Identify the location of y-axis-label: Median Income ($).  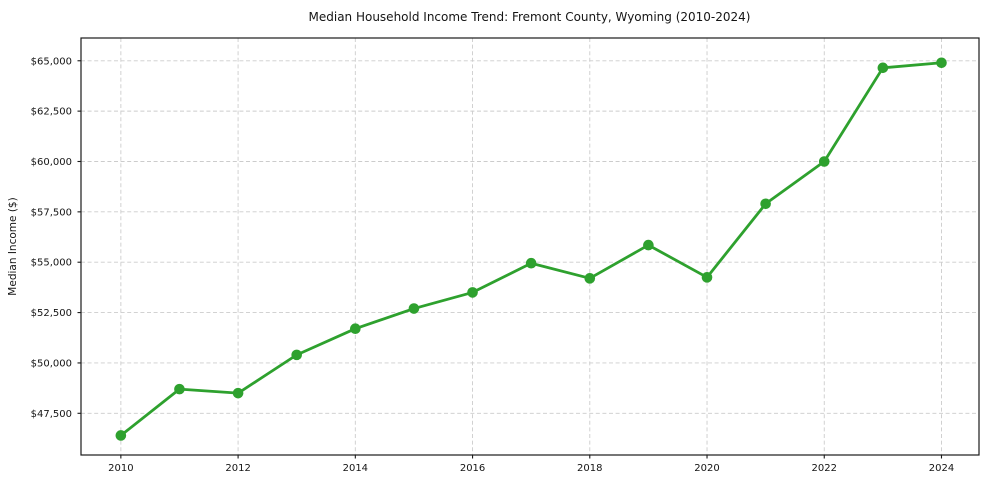
(13, 246).